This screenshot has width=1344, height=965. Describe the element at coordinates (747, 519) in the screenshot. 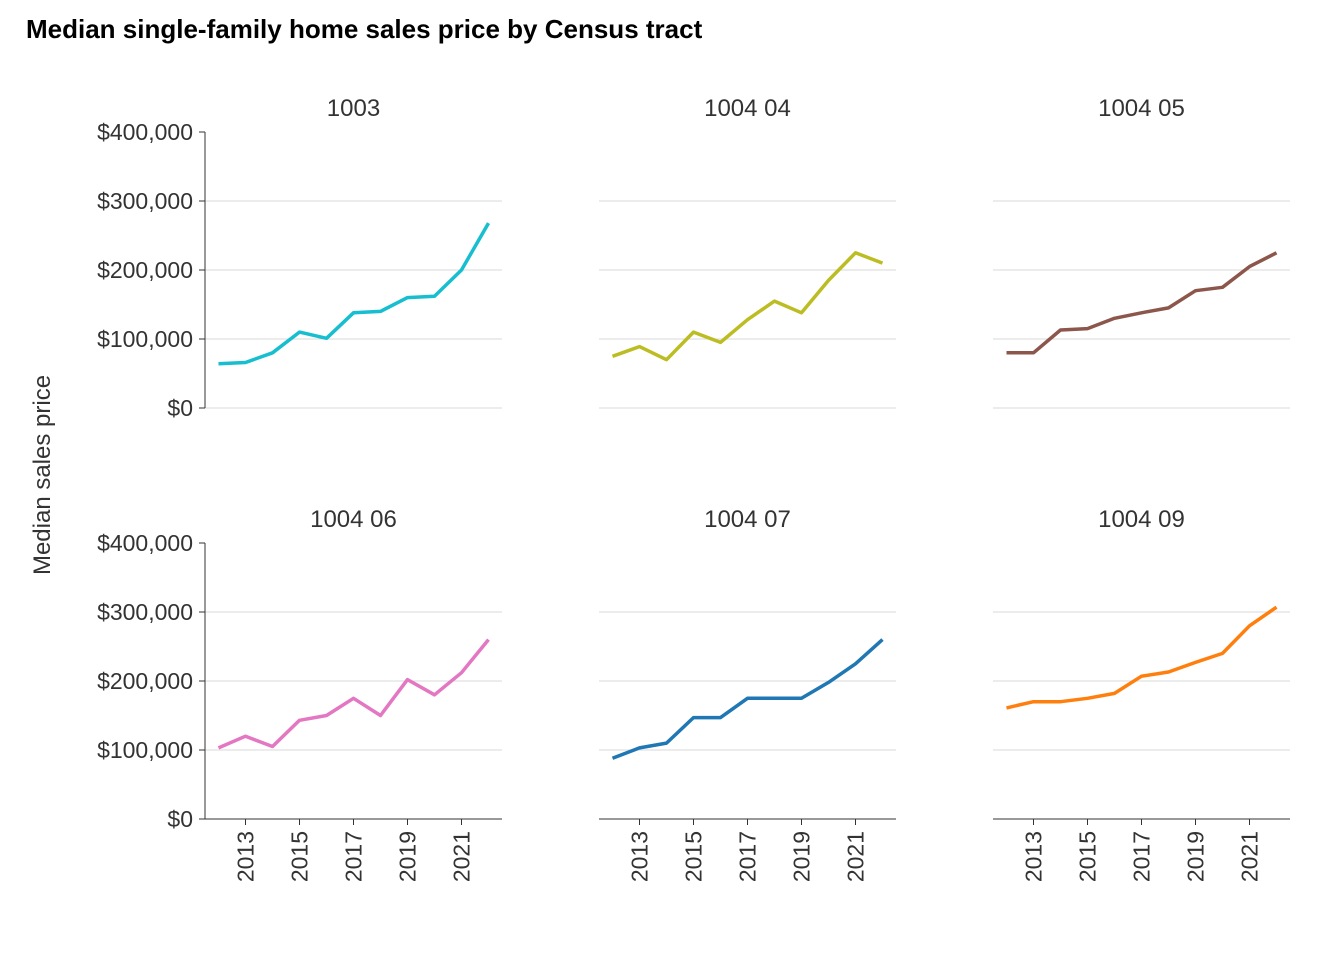

I see `panel-title: 1004 07` at that location.